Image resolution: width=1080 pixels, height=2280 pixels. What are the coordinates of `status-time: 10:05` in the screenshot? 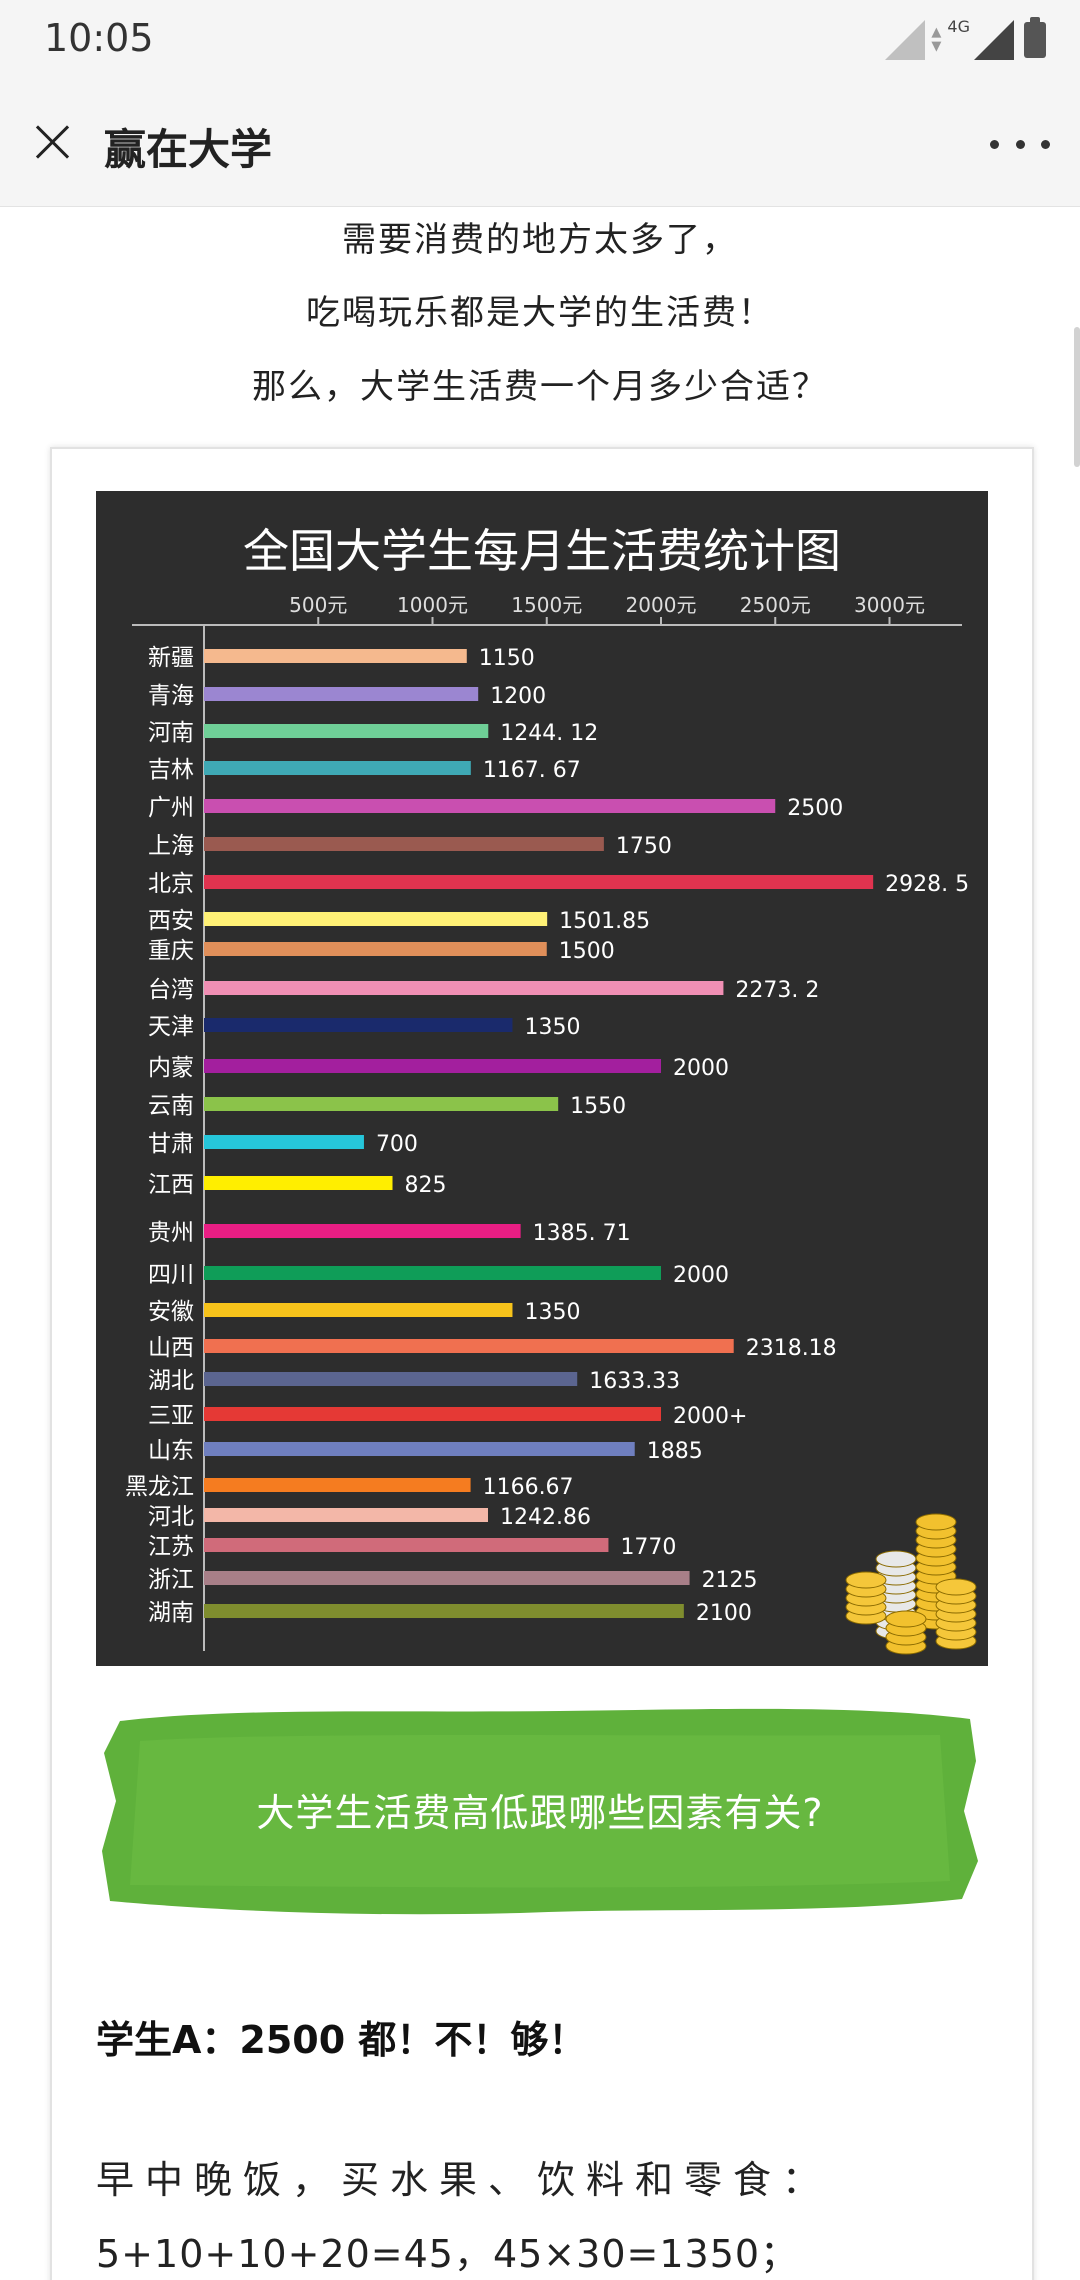 It's located at (99, 38).